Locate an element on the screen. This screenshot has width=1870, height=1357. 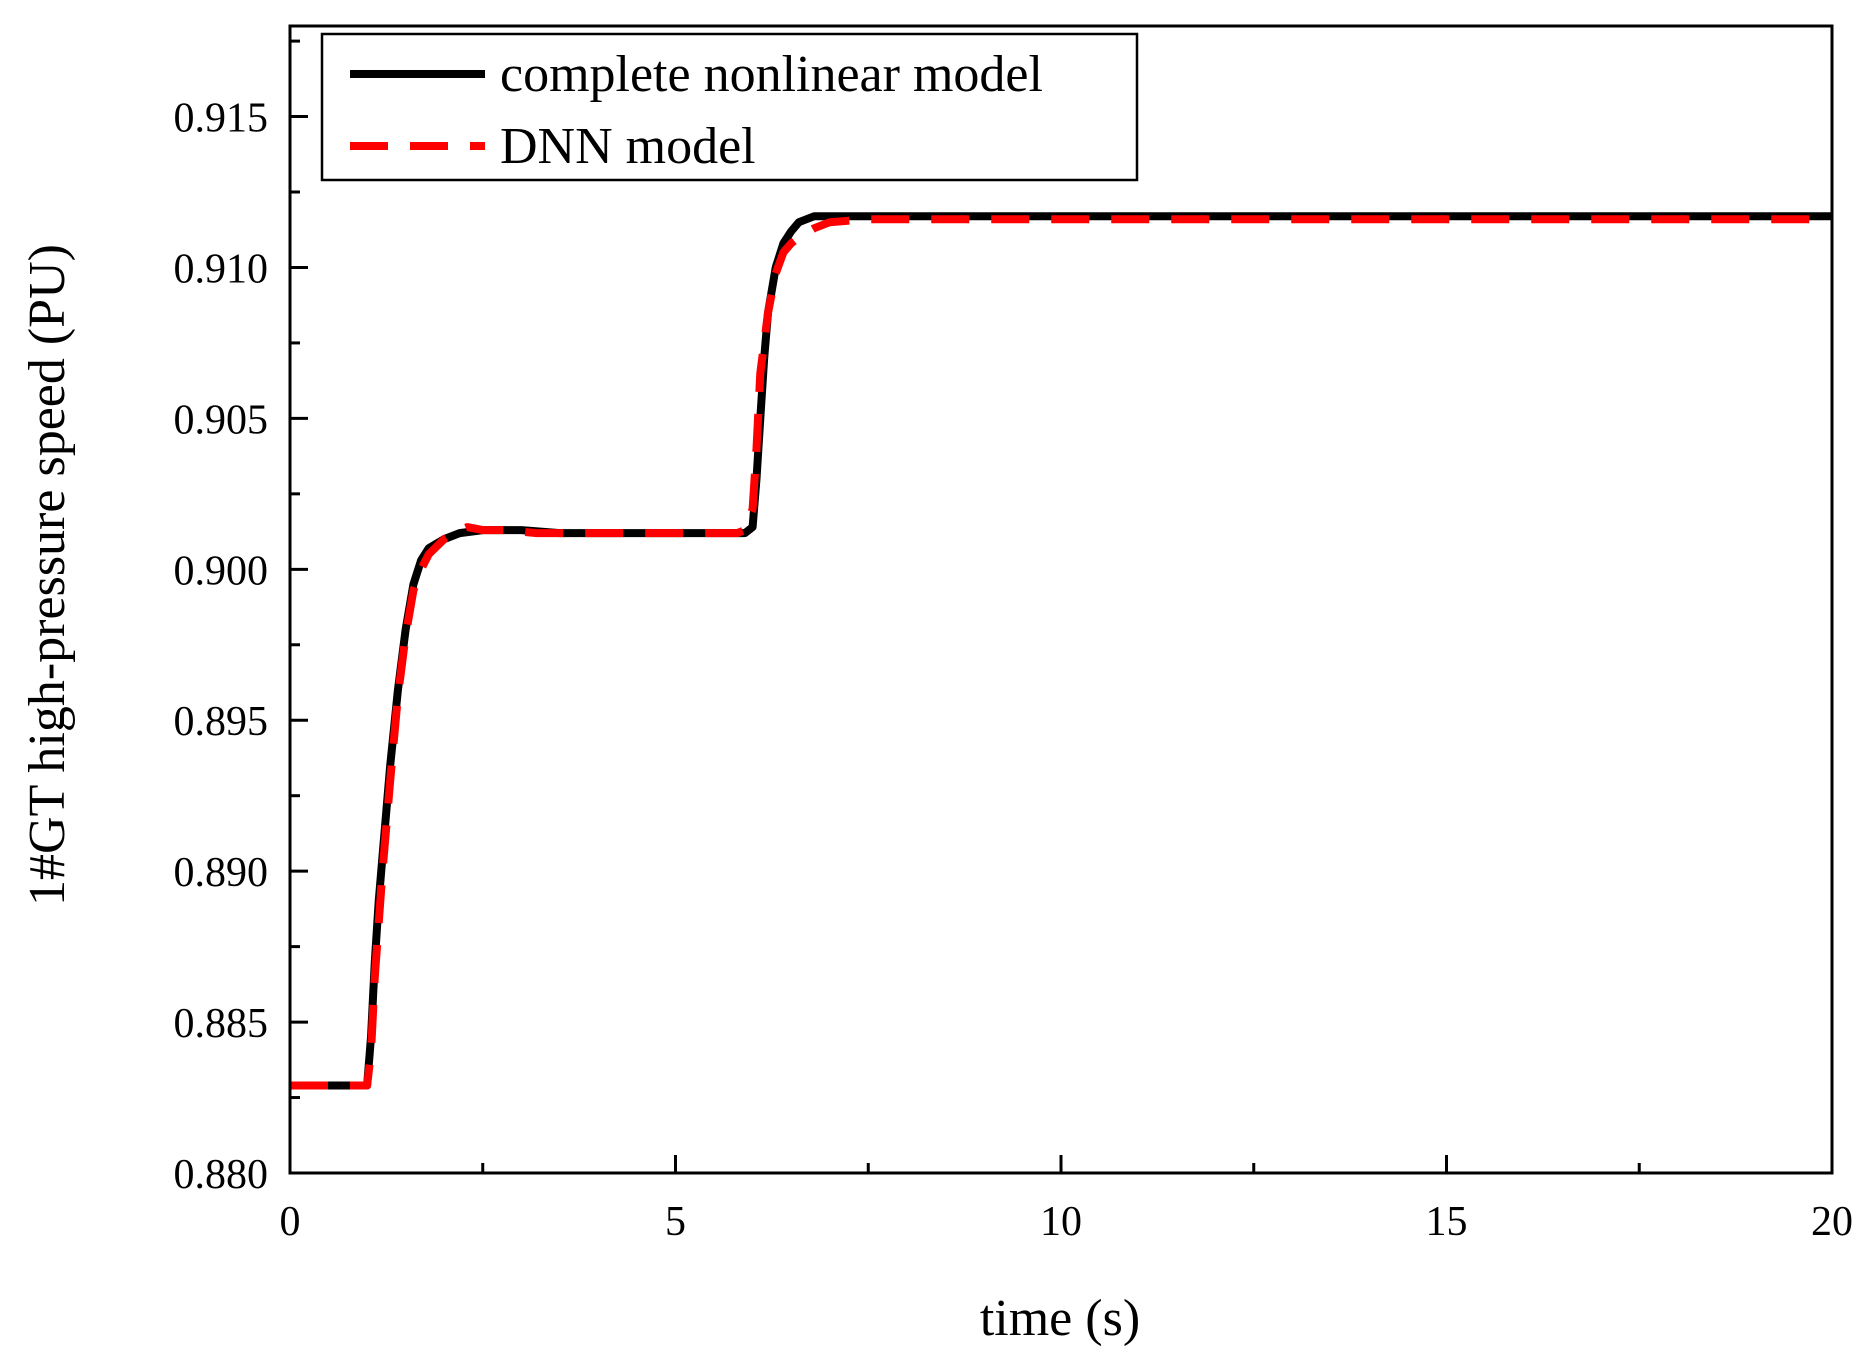
y-tick-label: 0.915 is located at coordinates (221, 119).